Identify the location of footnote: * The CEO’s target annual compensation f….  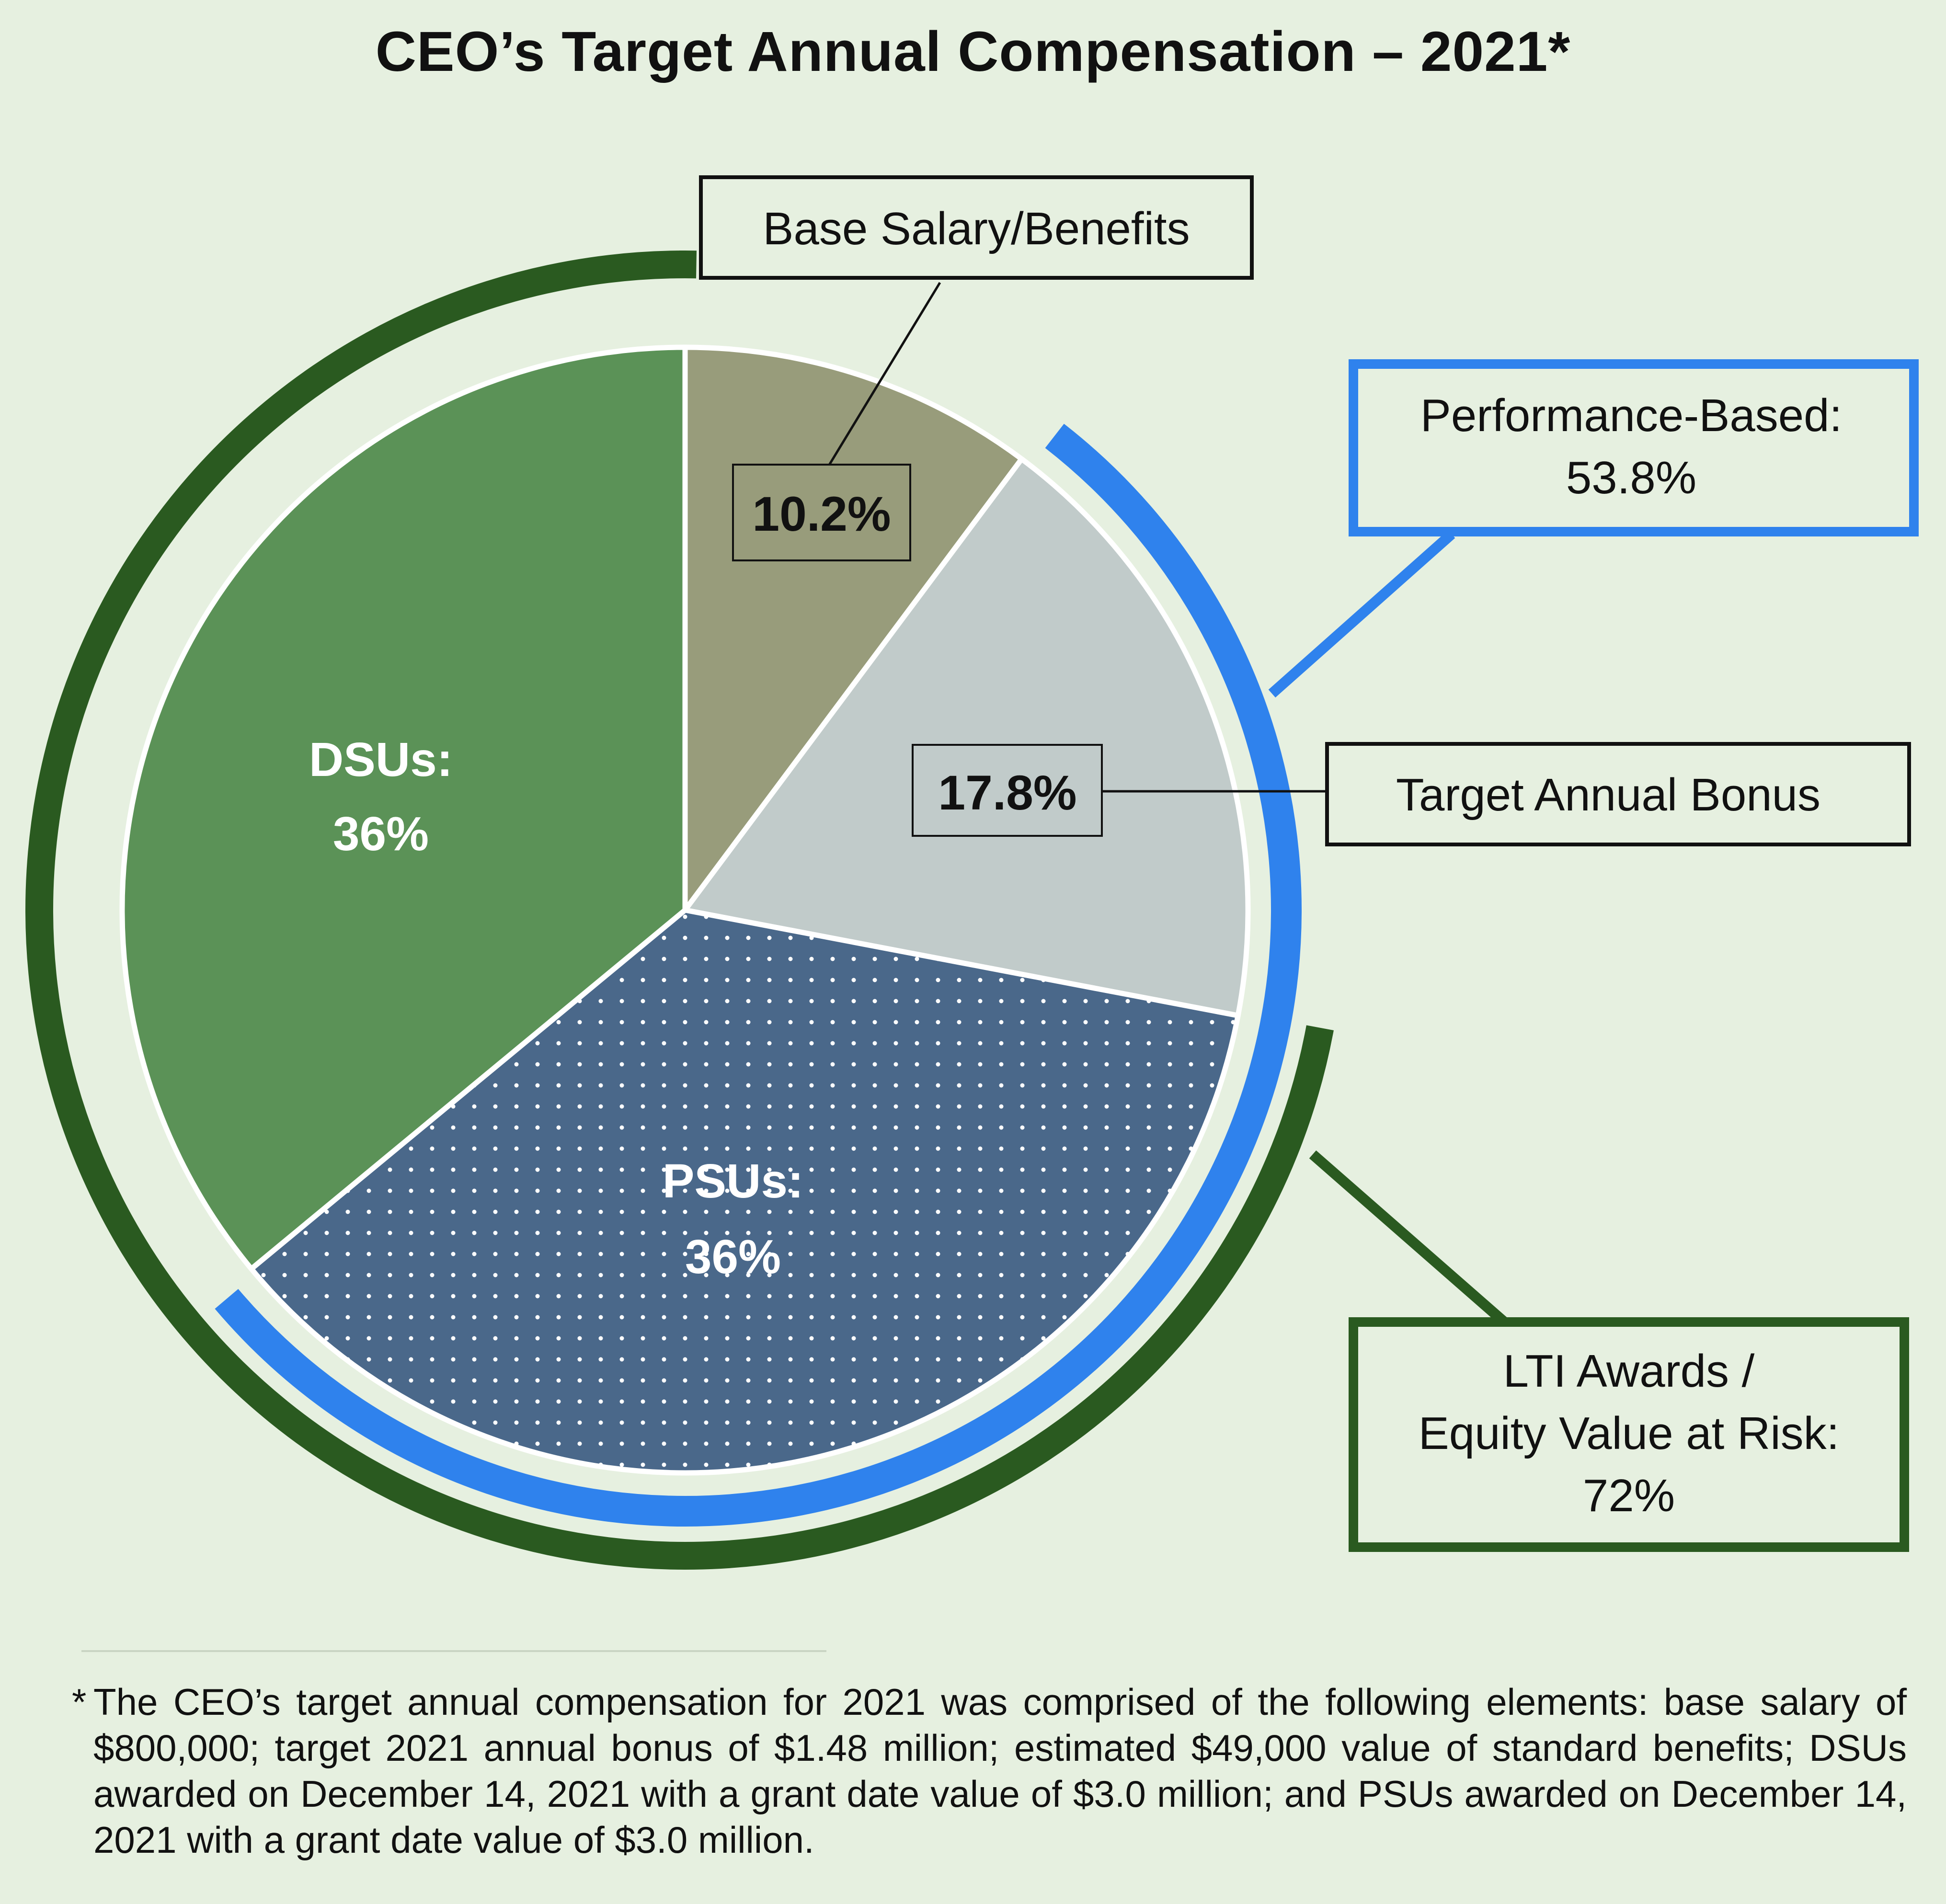
(989, 1771).